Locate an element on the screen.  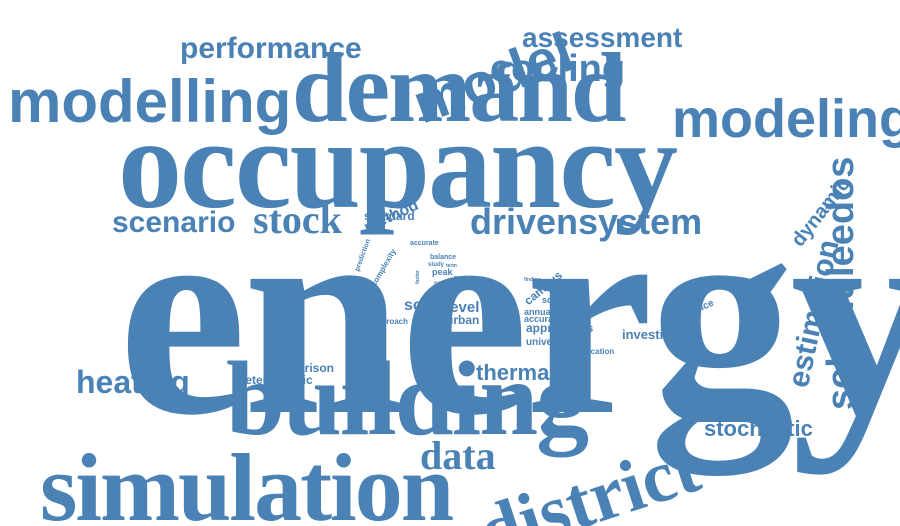
word-annual: annual is located at coordinates (539, 312).